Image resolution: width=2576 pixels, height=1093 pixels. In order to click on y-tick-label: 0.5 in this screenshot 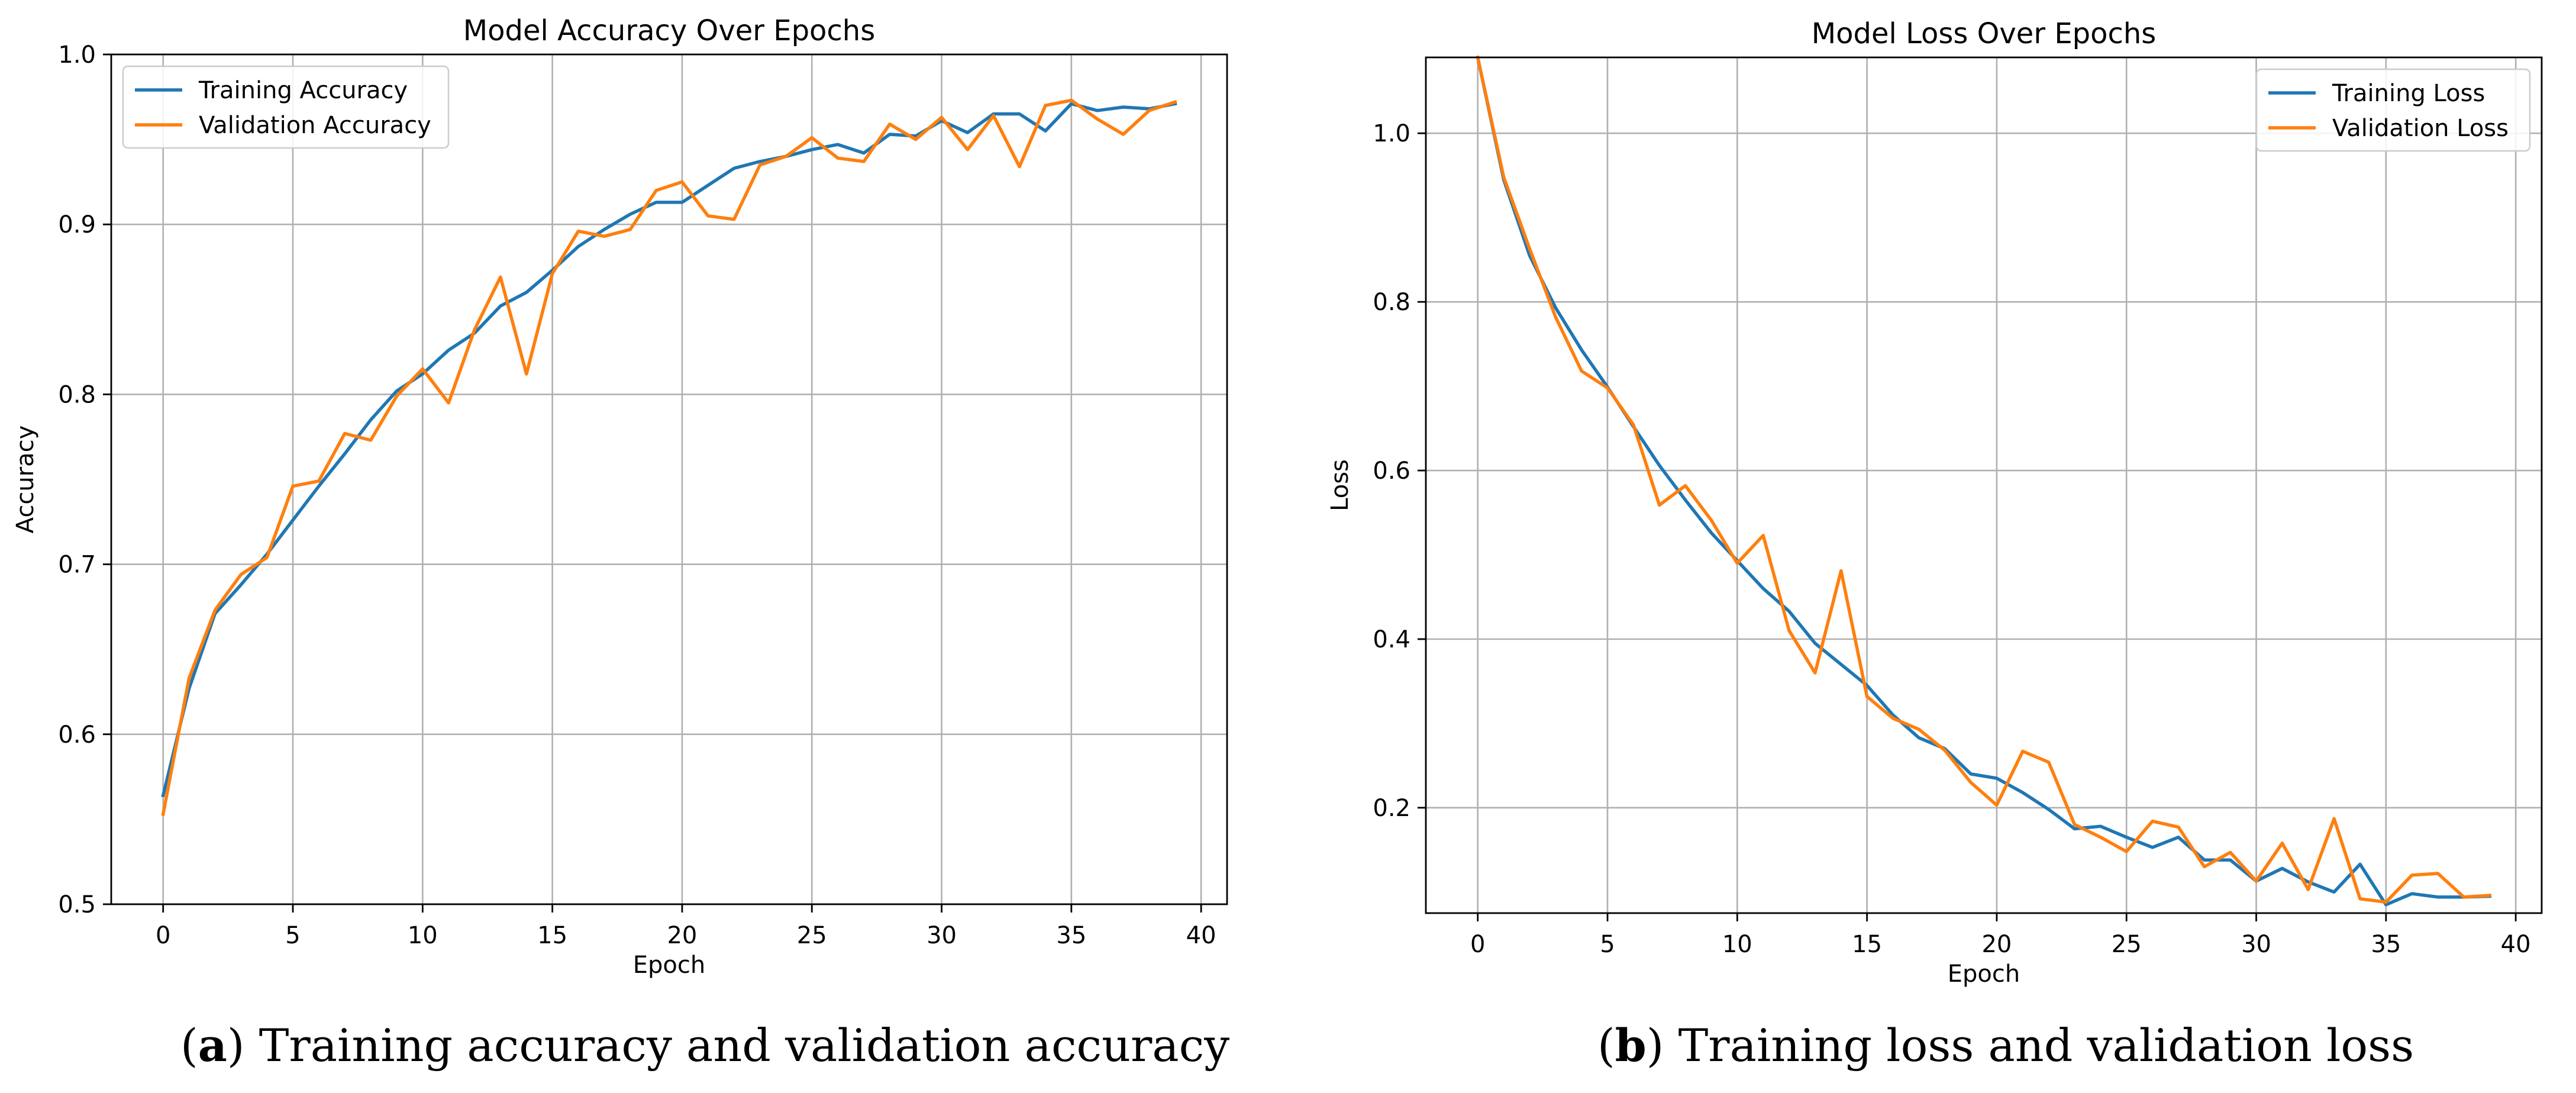, I will do `click(77, 904)`.